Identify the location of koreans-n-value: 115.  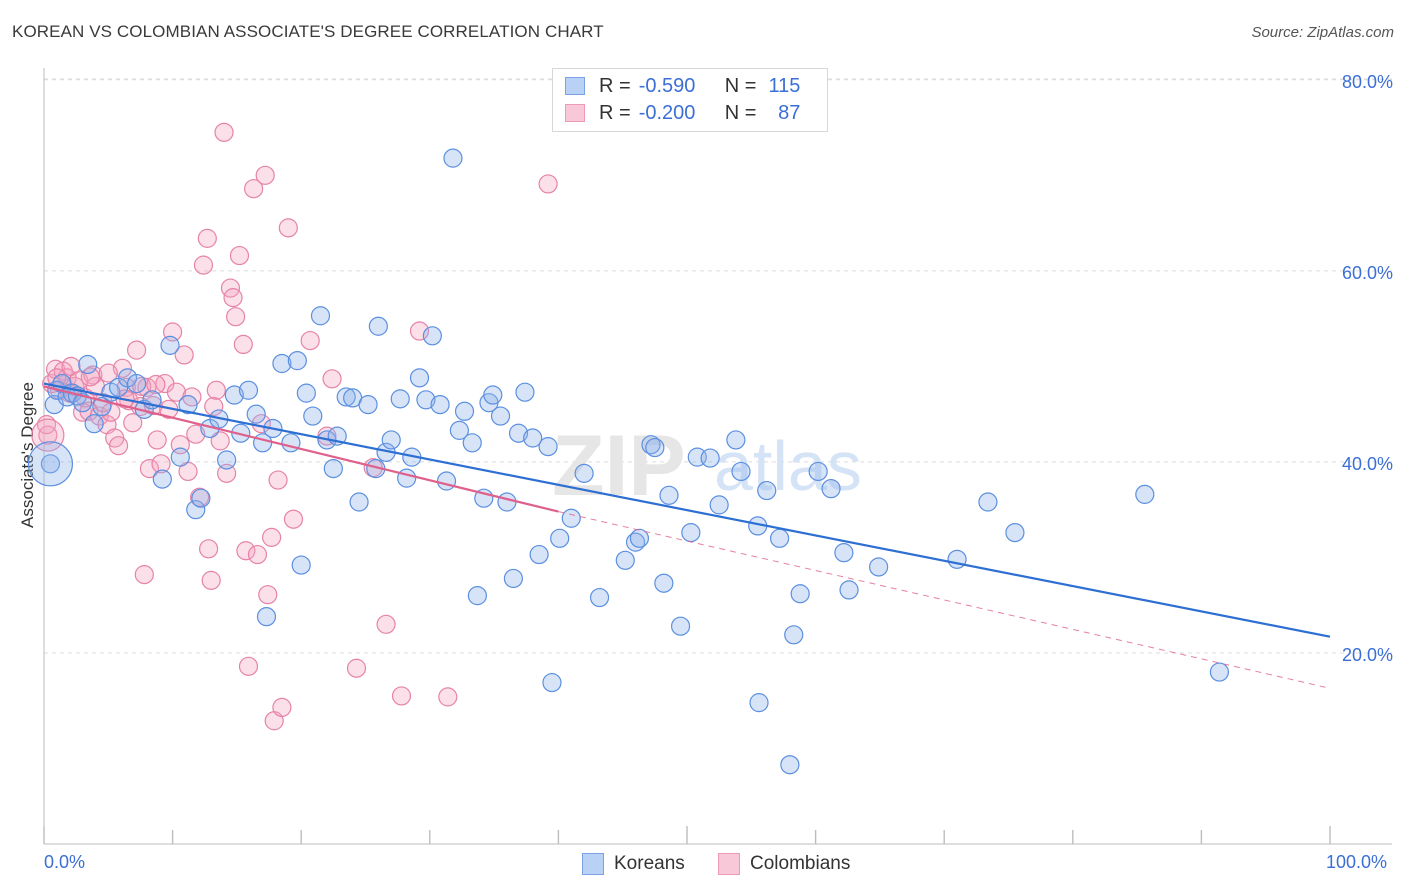
(784, 85).